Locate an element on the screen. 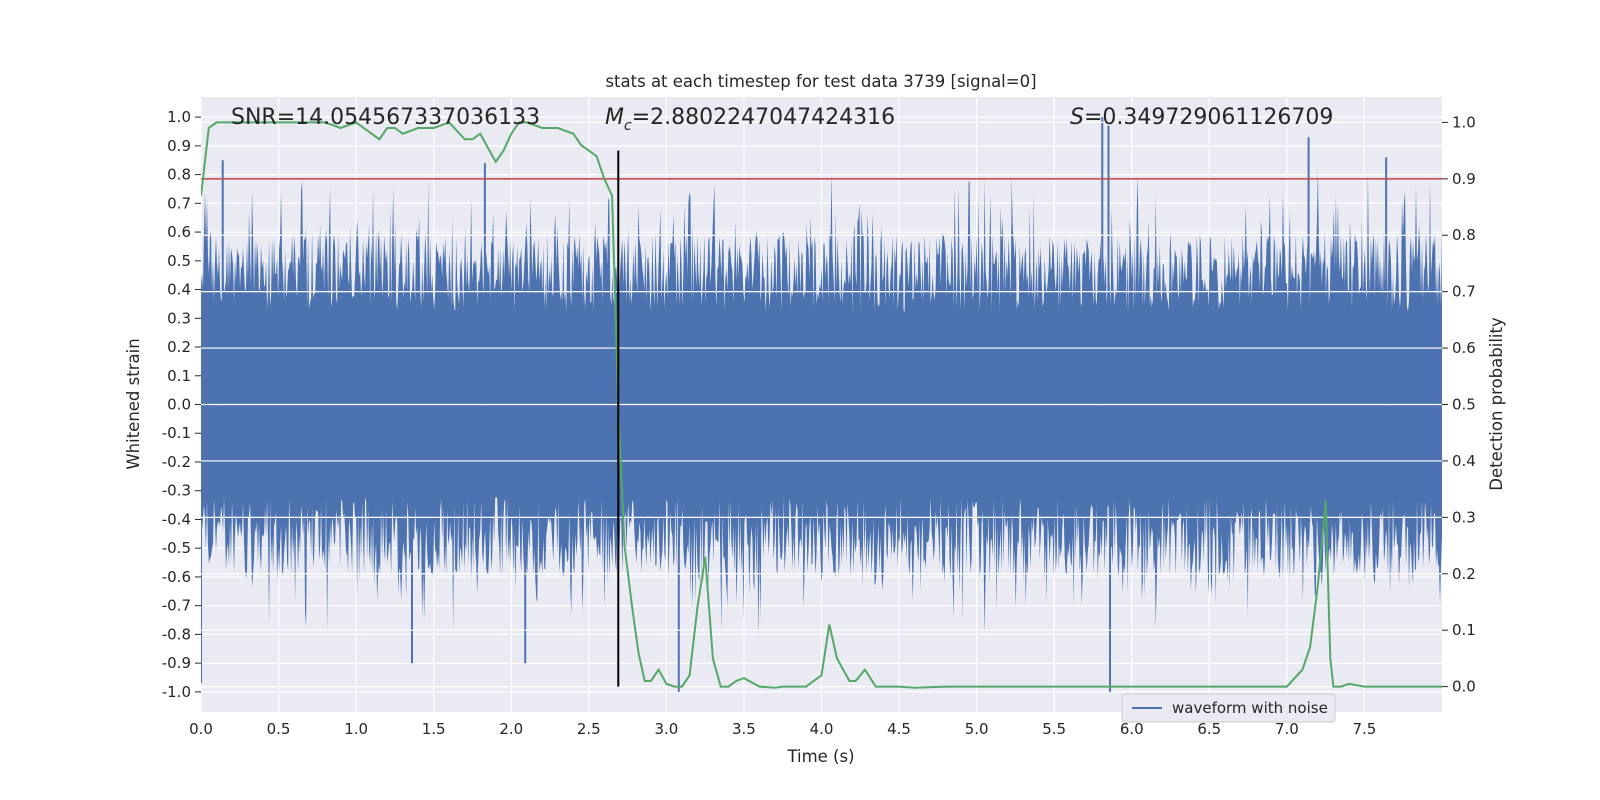 The width and height of the screenshot is (1600, 800). x-tick-label: 1.0 is located at coordinates (356, 729).